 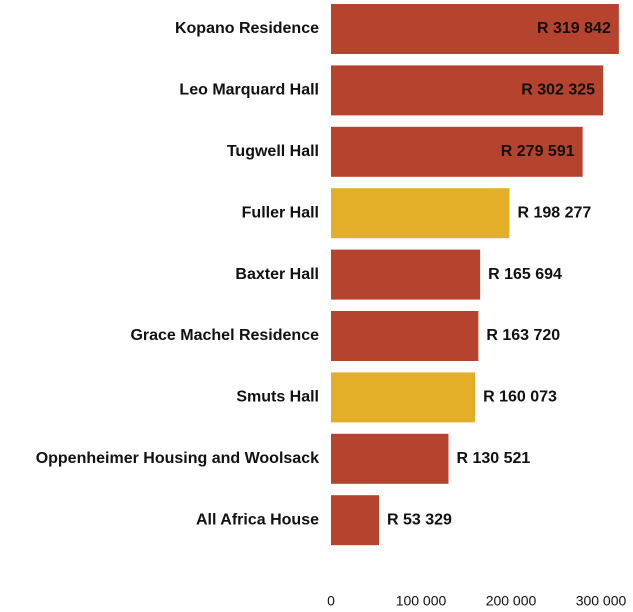 I want to click on category-label: Tugwell Hall, so click(x=273, y=151).